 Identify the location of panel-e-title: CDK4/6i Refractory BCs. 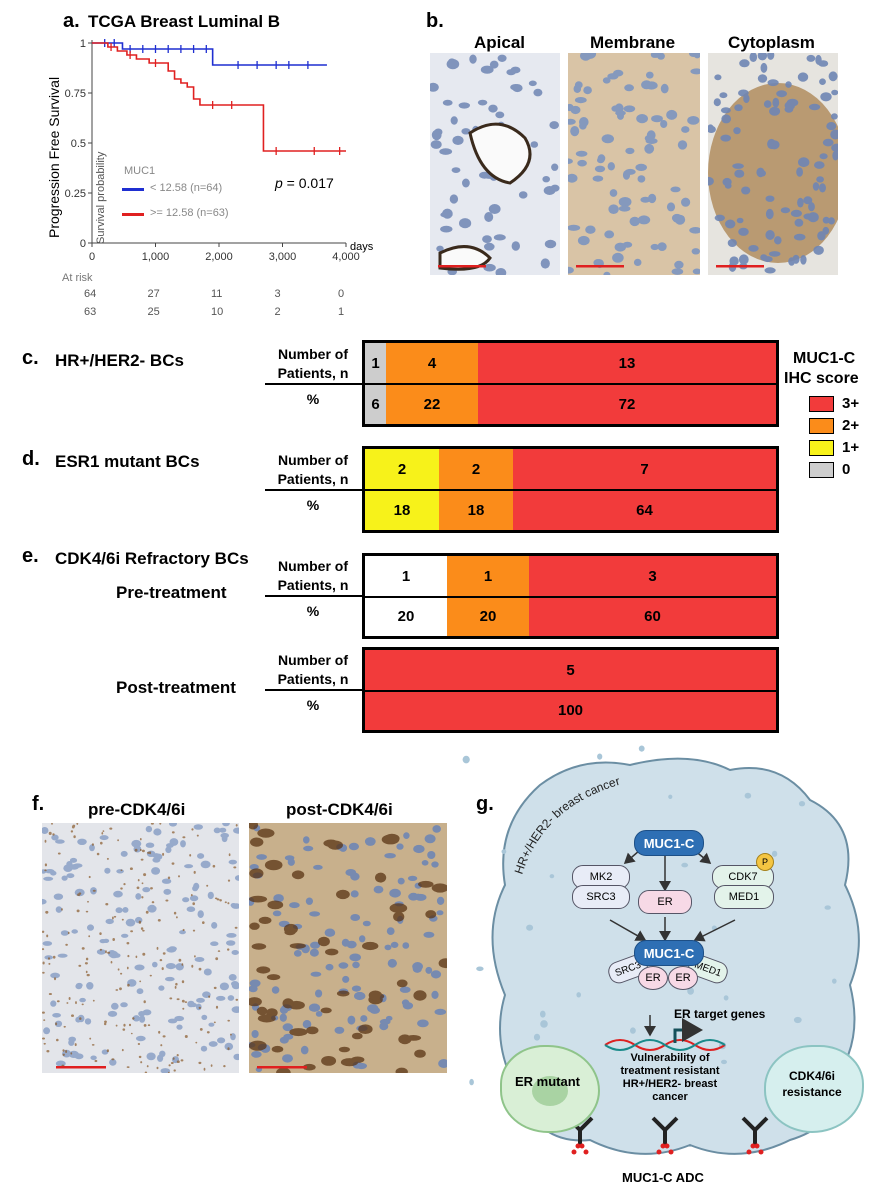
(152, 558).